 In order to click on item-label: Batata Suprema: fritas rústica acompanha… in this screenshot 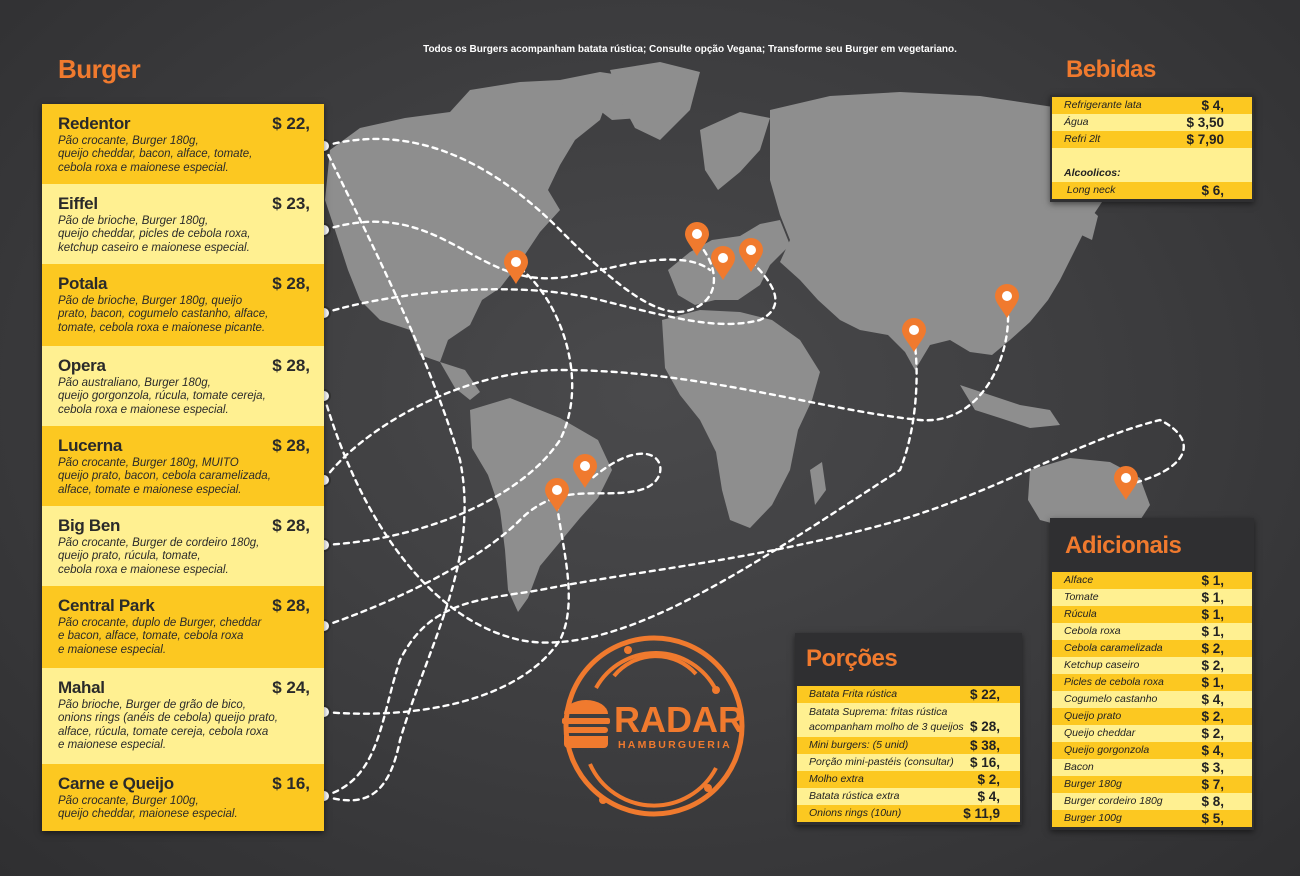, I will do `click(886, 719)`.